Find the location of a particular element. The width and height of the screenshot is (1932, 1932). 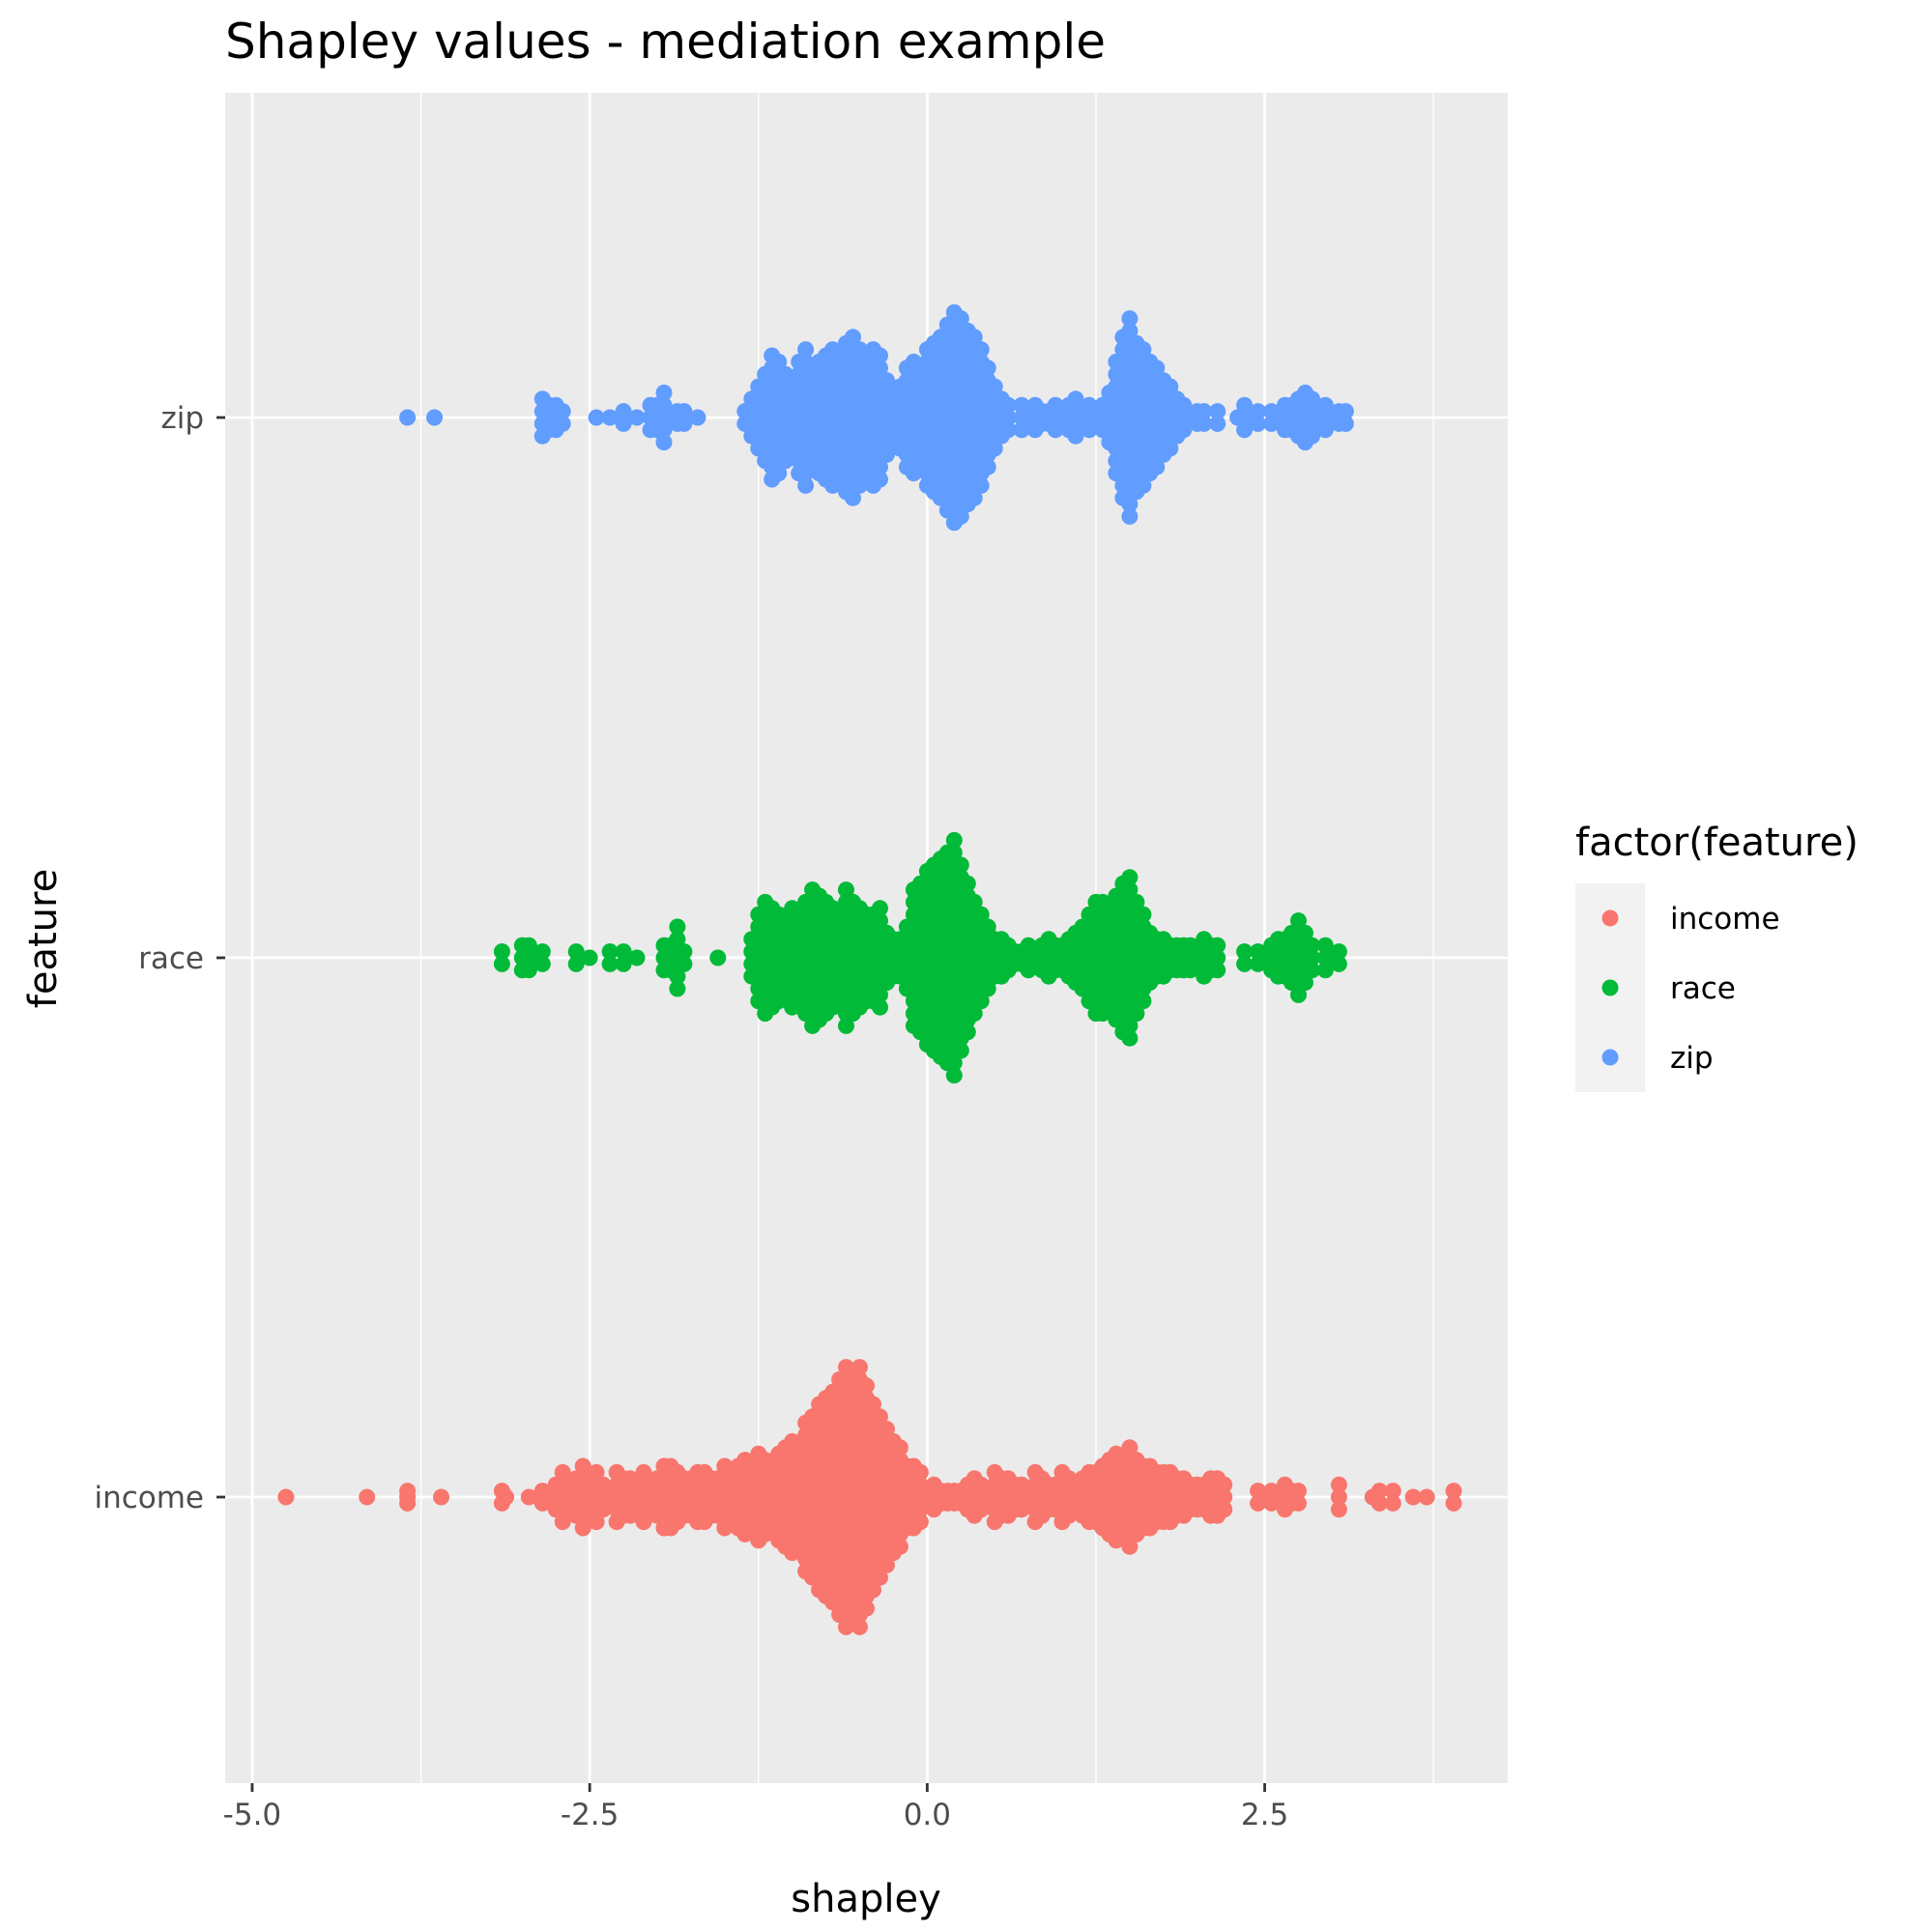

y-axis-title: feature is located at coordinates (43, 938).